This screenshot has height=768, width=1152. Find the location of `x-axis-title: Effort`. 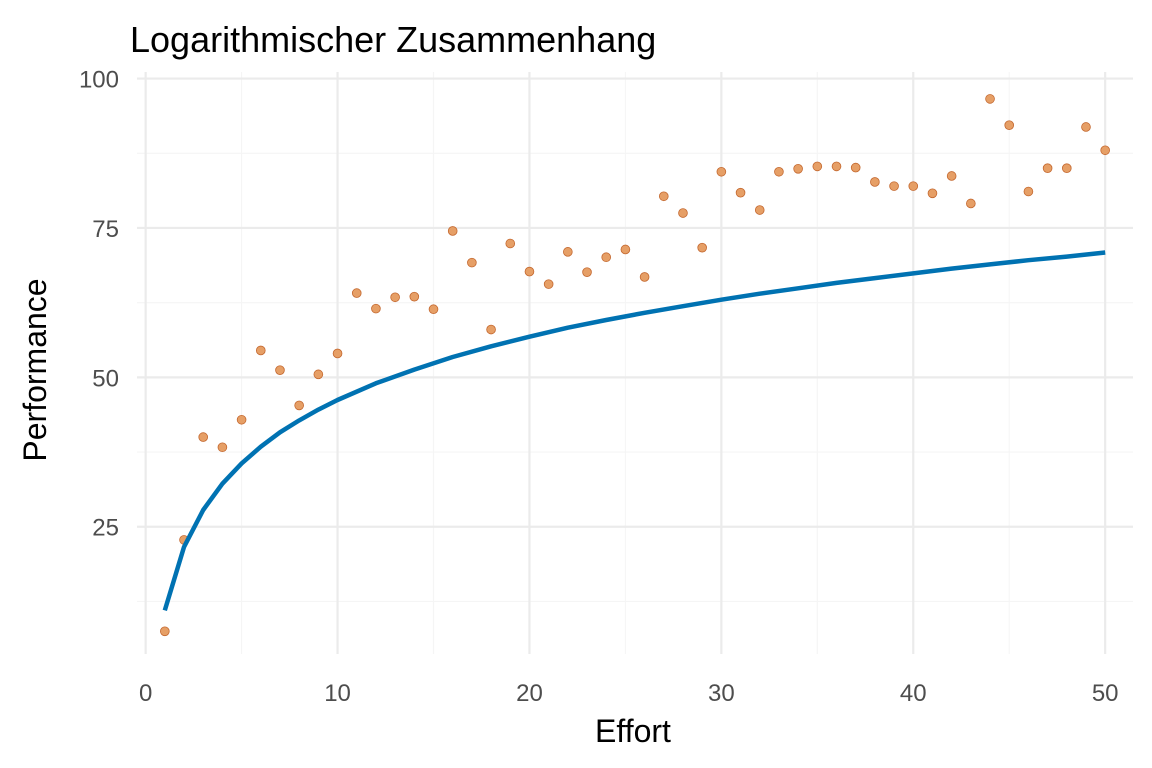

x-axis-title: Effort is located at coordinates (633, 731).